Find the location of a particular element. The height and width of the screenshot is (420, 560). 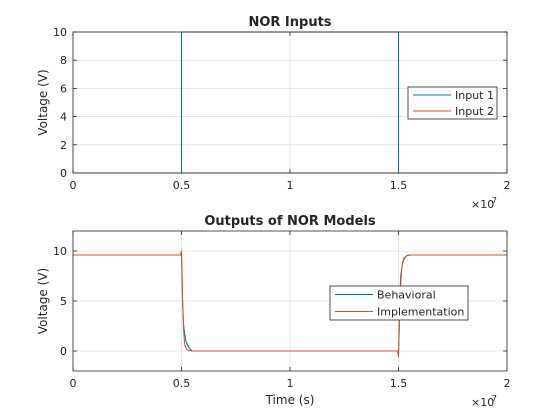

legend-label: Behavioral is located at coordinates (406, 295).